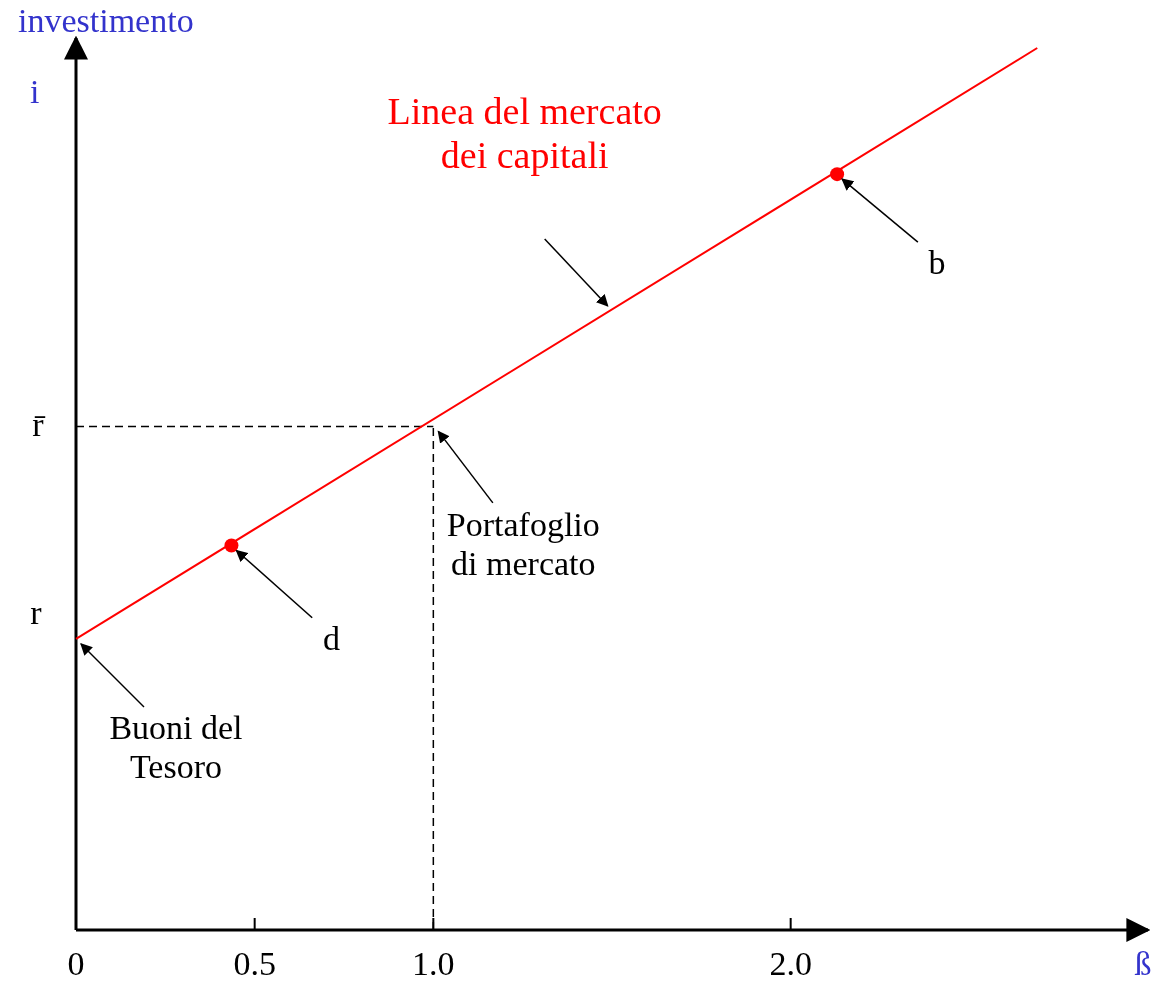 Image resolution: width=1155 pixels, height=990 pixels. Describe the element at coordinates (1143, 963) in the screenshot. I see `x-axis-title: ß` at that location.